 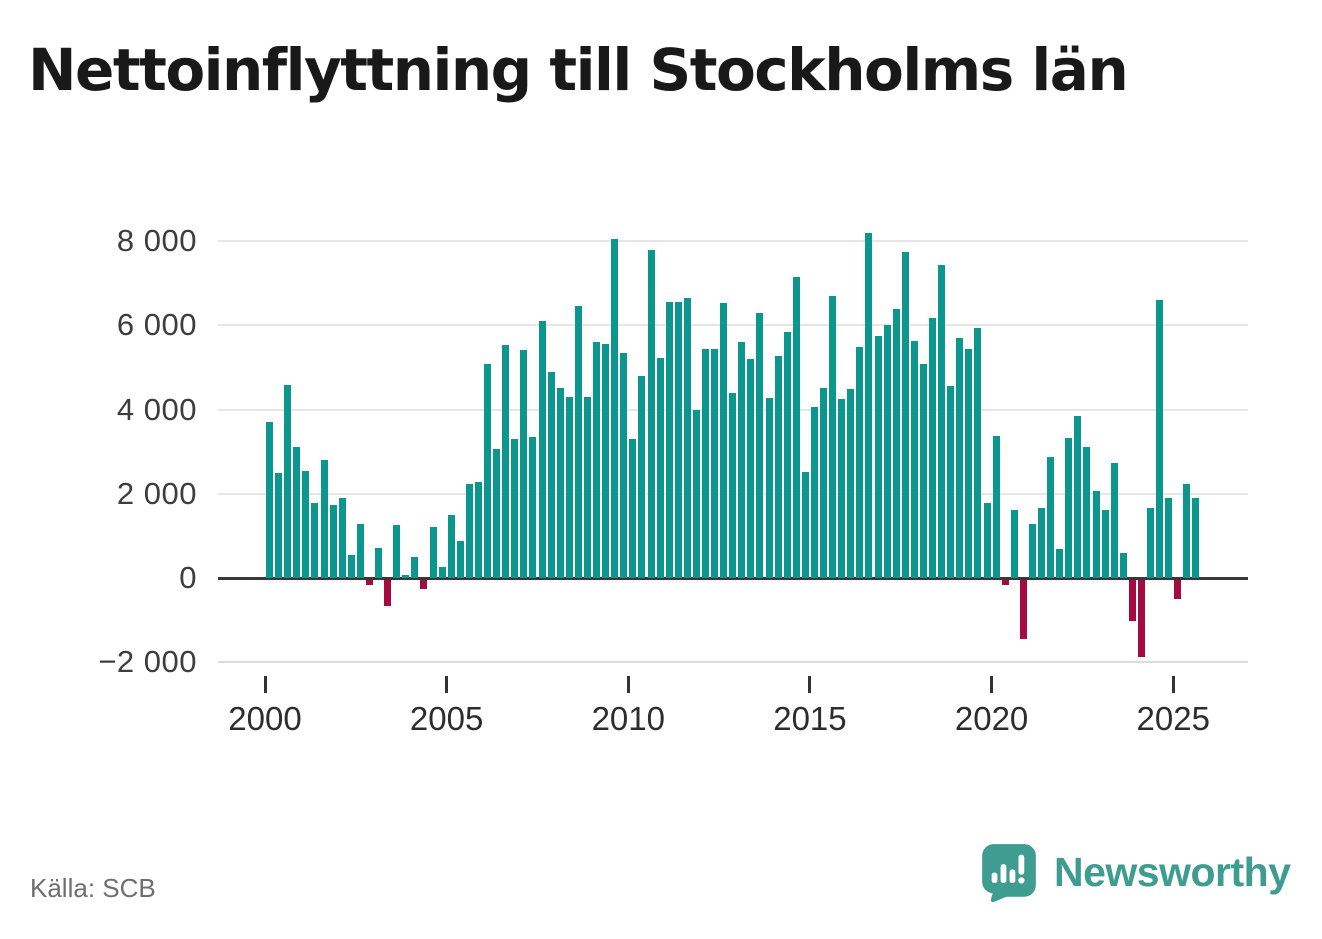 I want to click on bar-2022Q2, so click(x=1078, y=496).